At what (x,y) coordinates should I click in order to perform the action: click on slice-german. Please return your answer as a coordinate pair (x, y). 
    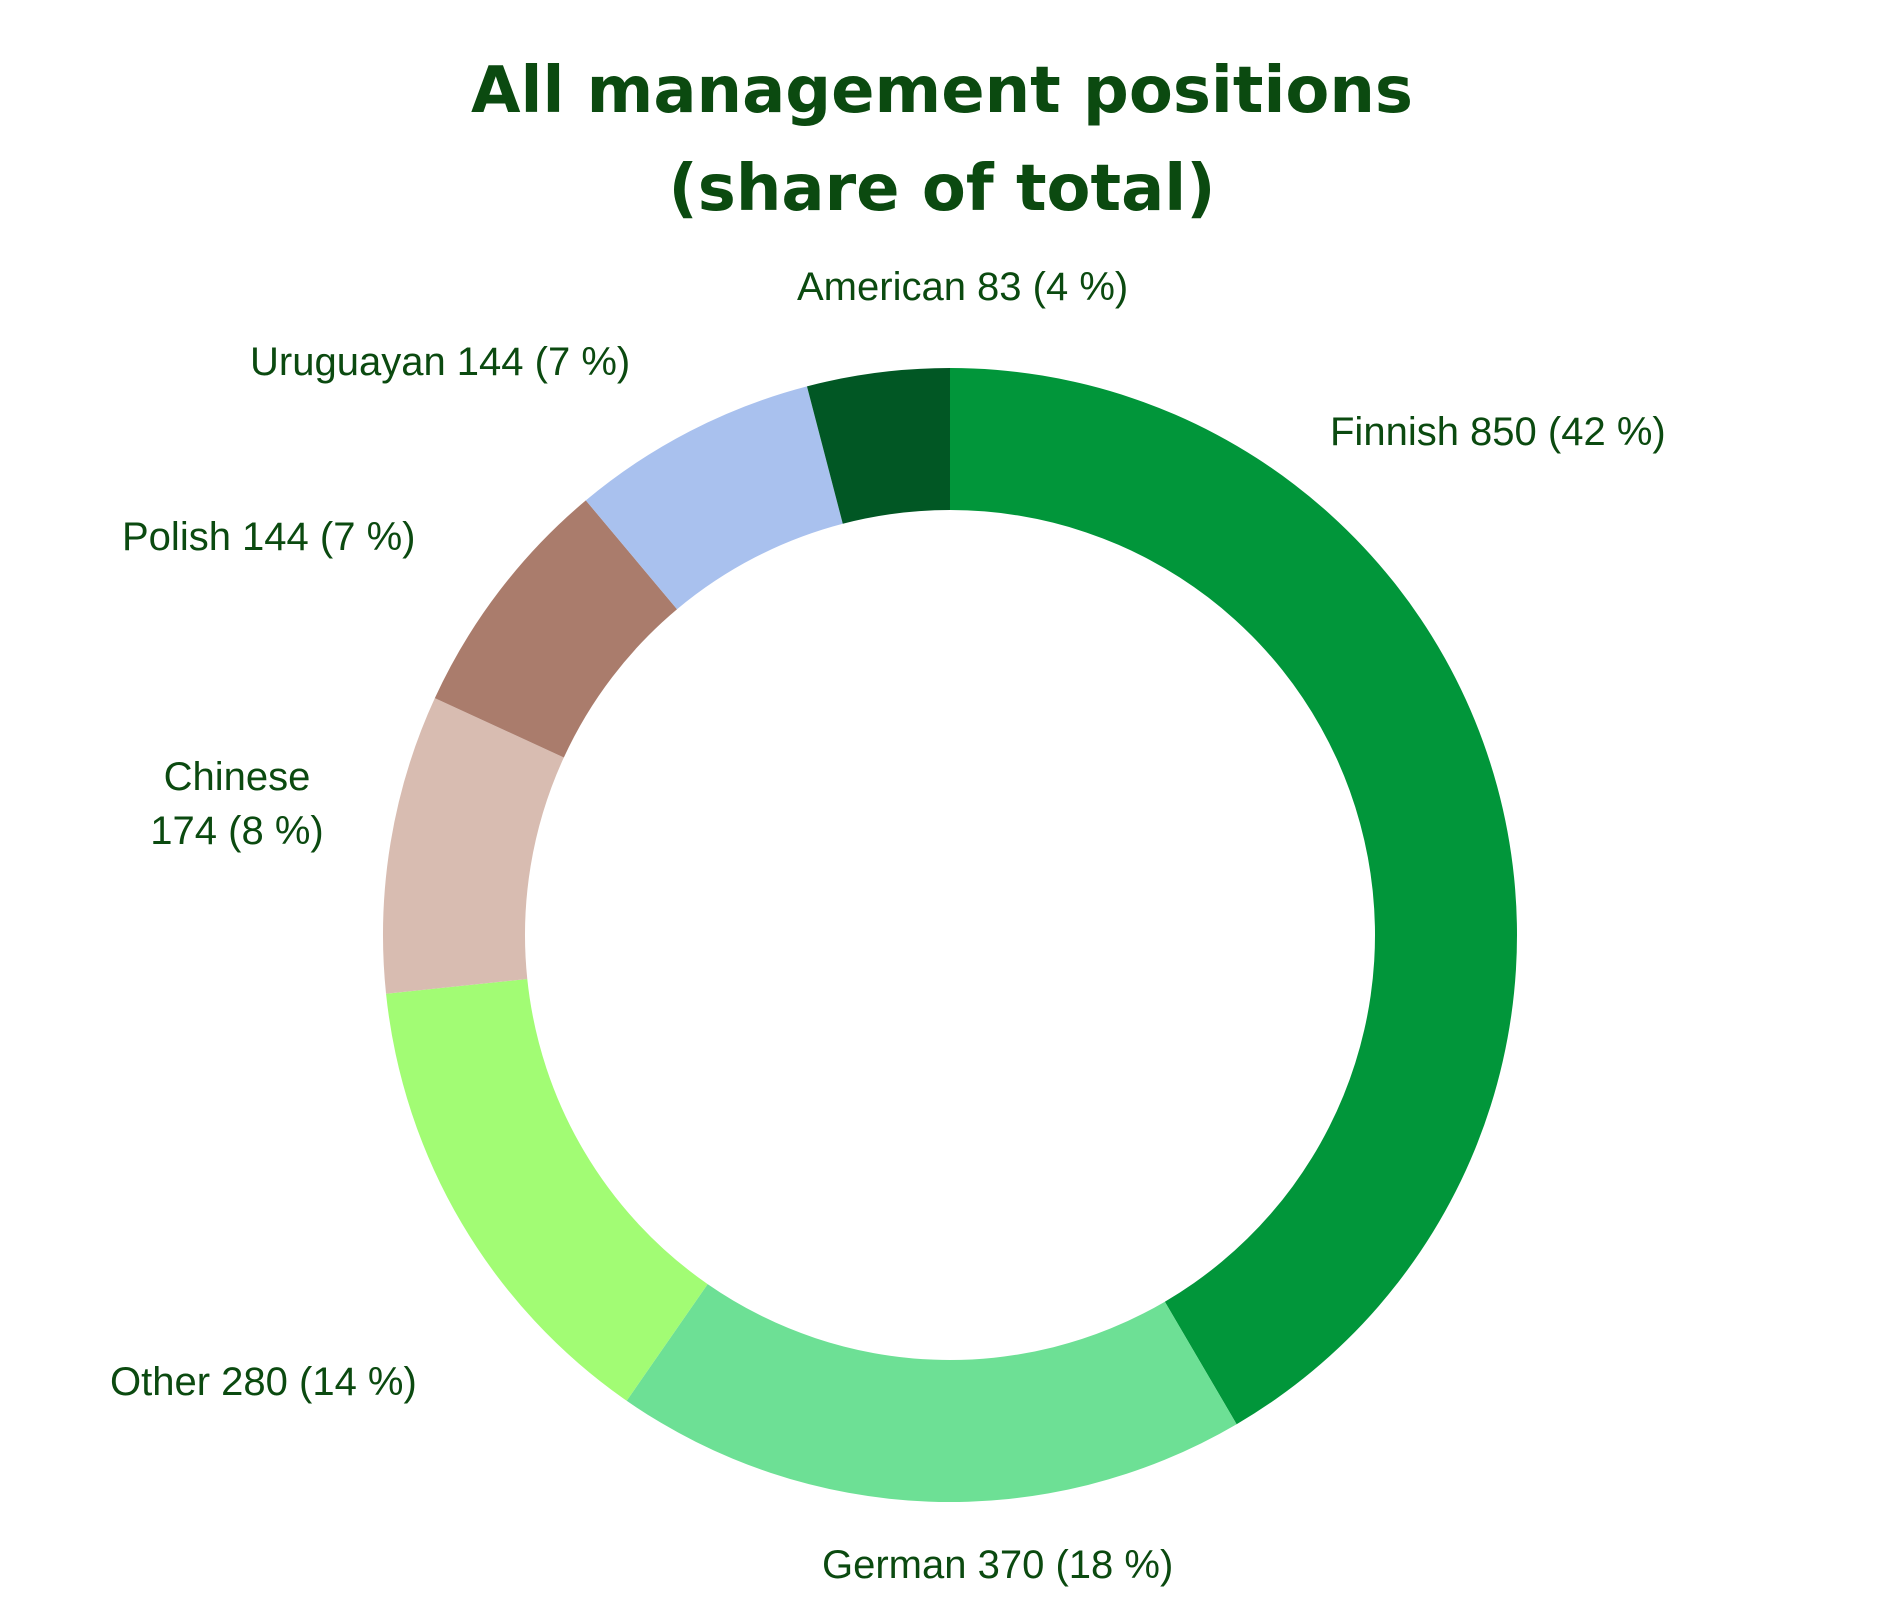
    Looking at the image, I should click on (931, 1393).